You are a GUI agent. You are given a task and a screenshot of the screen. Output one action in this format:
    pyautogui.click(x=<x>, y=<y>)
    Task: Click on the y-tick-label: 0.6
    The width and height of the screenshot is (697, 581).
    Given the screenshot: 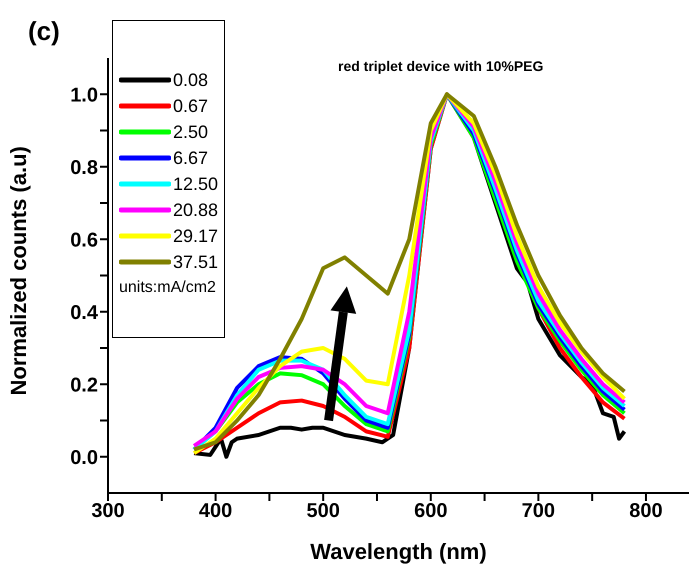 What is the action you would take?
    pyautogui.click(x=84, y=240)
    